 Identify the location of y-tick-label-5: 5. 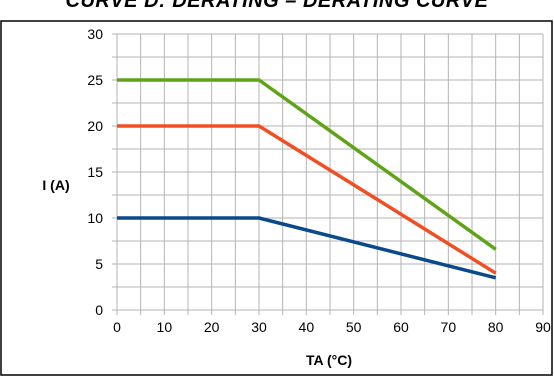
(99, 264).